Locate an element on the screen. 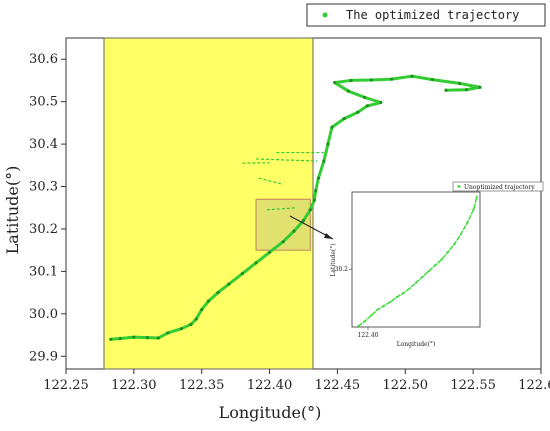  y-tick-label: 29.9 is located at coordinates (43, 356).